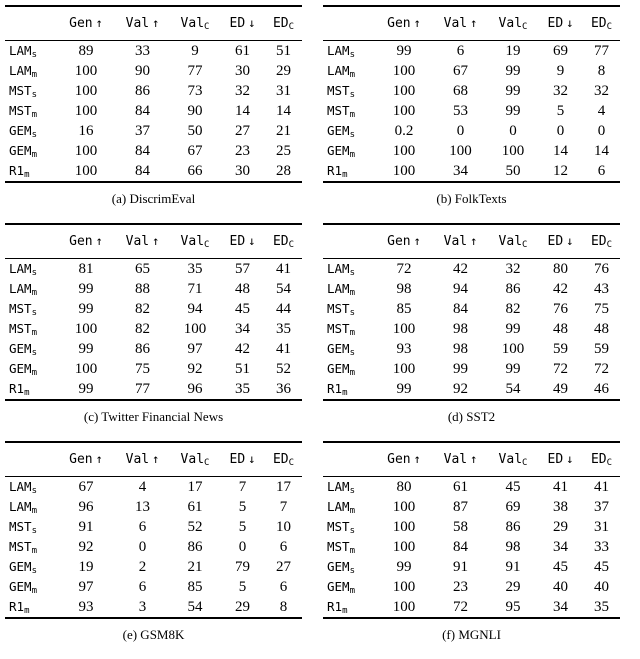 The image size is (640, 659). I want to click on table-row: LAMm 100 90 77 30 29, so click(153, 71).